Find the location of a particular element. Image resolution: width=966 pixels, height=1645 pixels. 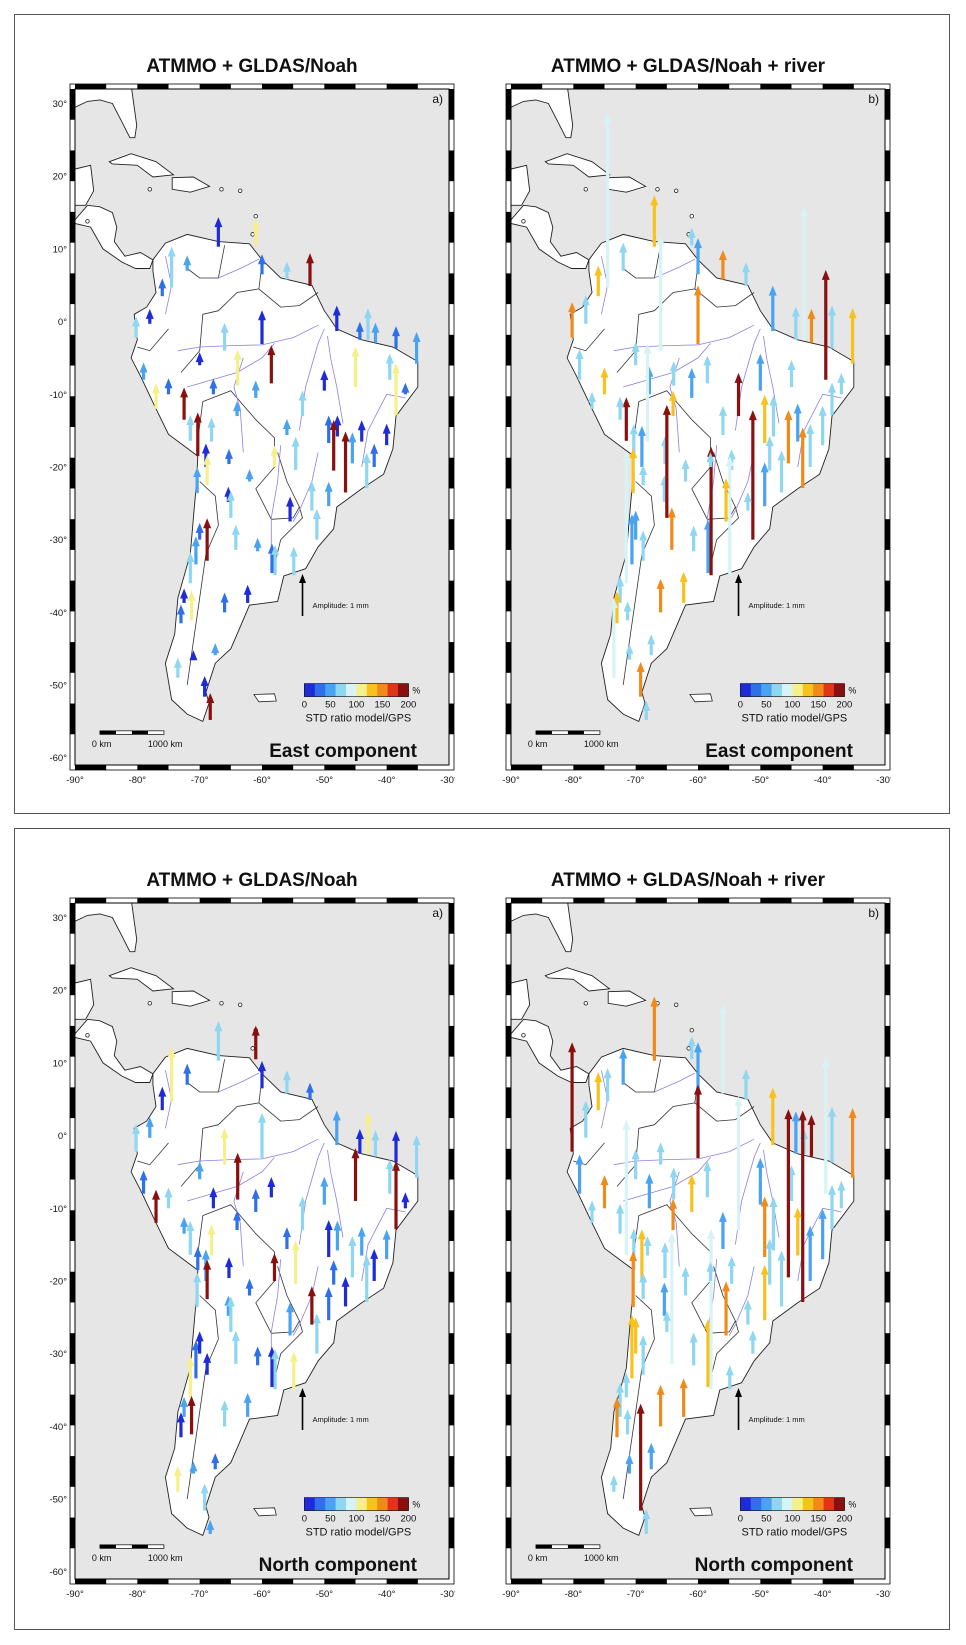

lat-tick-label: 0° is located at coordinates (62, 322).